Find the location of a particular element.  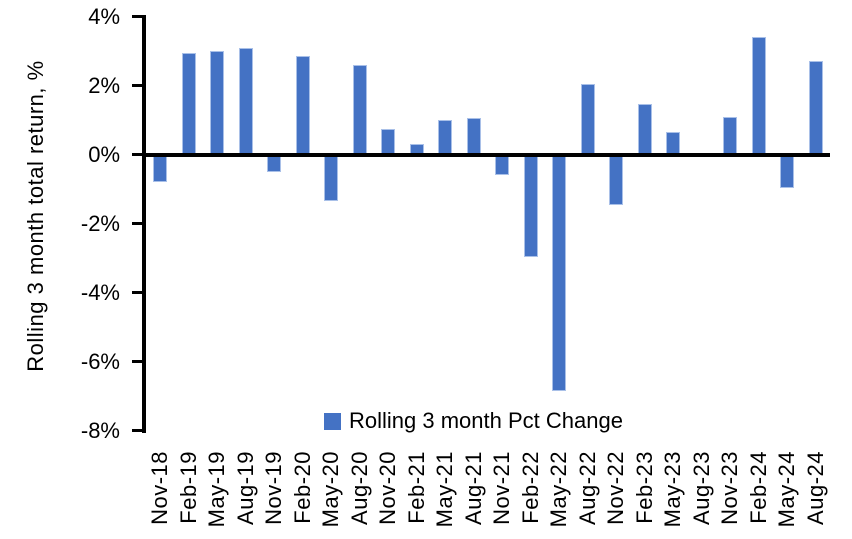

x-tick-label: Aug-20 is located at coordinates (359, 488).